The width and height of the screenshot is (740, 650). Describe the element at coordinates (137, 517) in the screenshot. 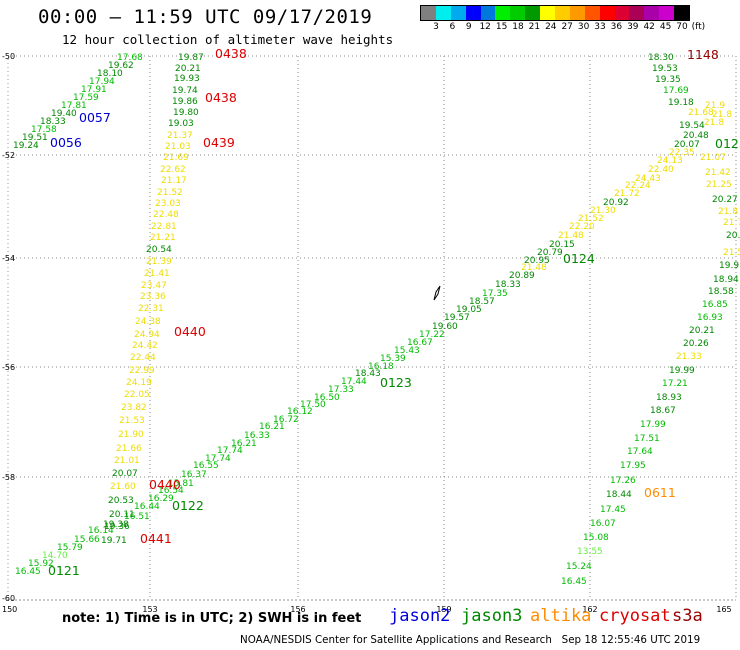

I see `swh-value: 16.51` at that location.